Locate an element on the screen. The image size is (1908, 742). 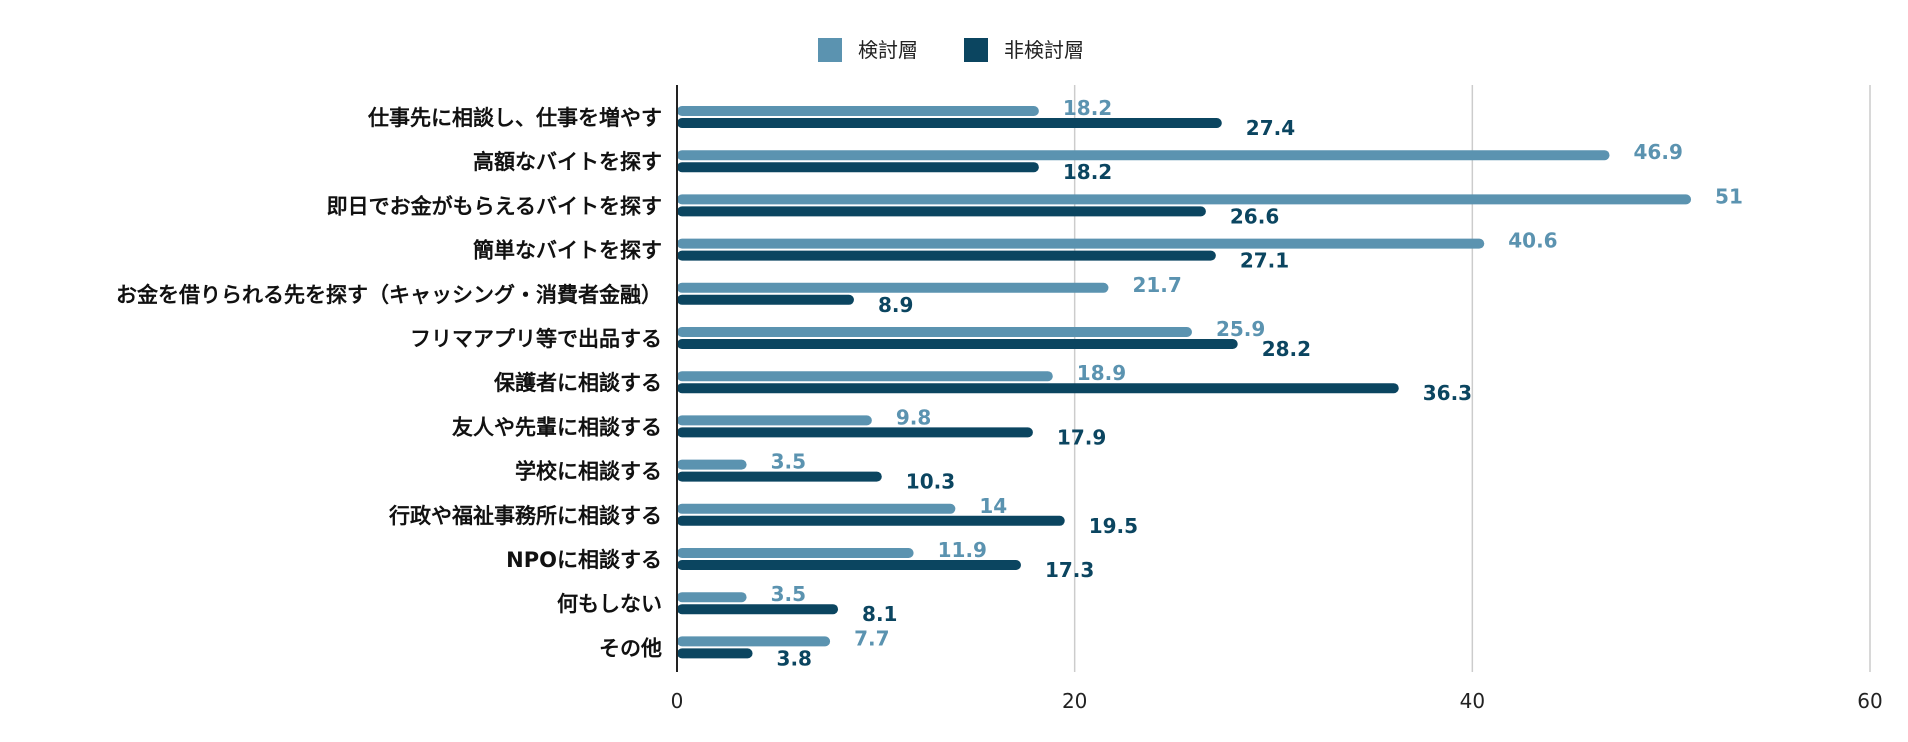
data-label: 10.3 is located at coordinates (930, 482).